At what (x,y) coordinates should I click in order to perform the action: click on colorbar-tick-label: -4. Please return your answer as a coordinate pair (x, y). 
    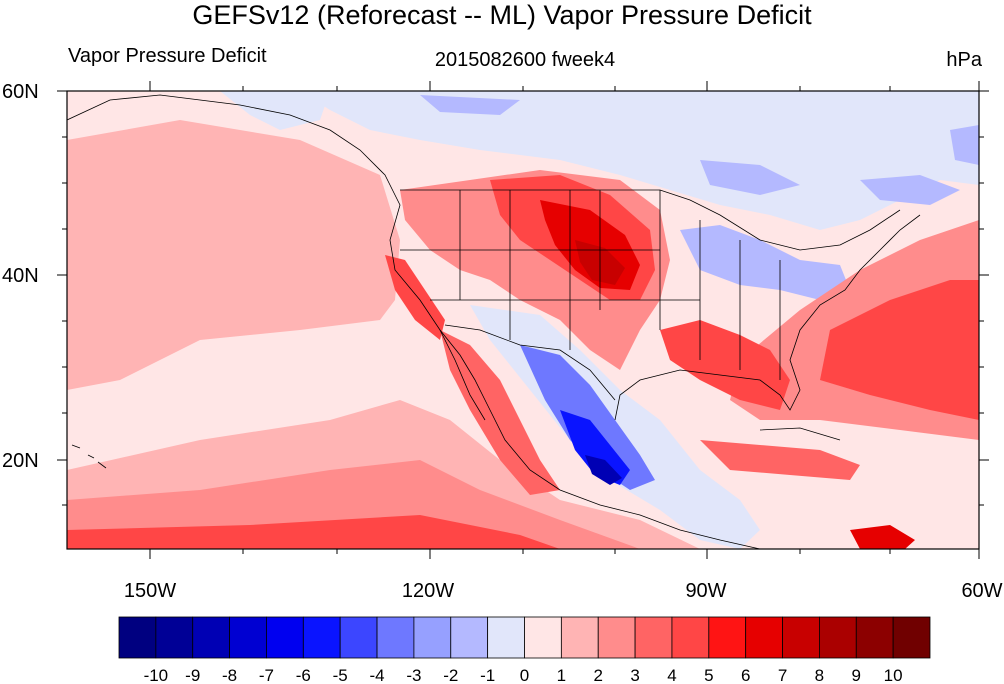
    Looking at the image, I should click on (376, 675).